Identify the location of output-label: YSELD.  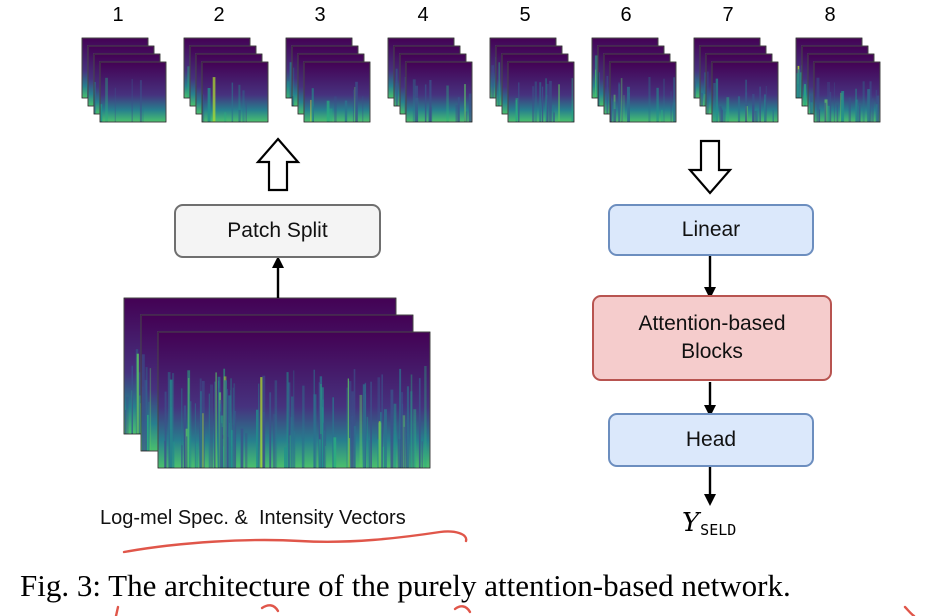
(709, 523).